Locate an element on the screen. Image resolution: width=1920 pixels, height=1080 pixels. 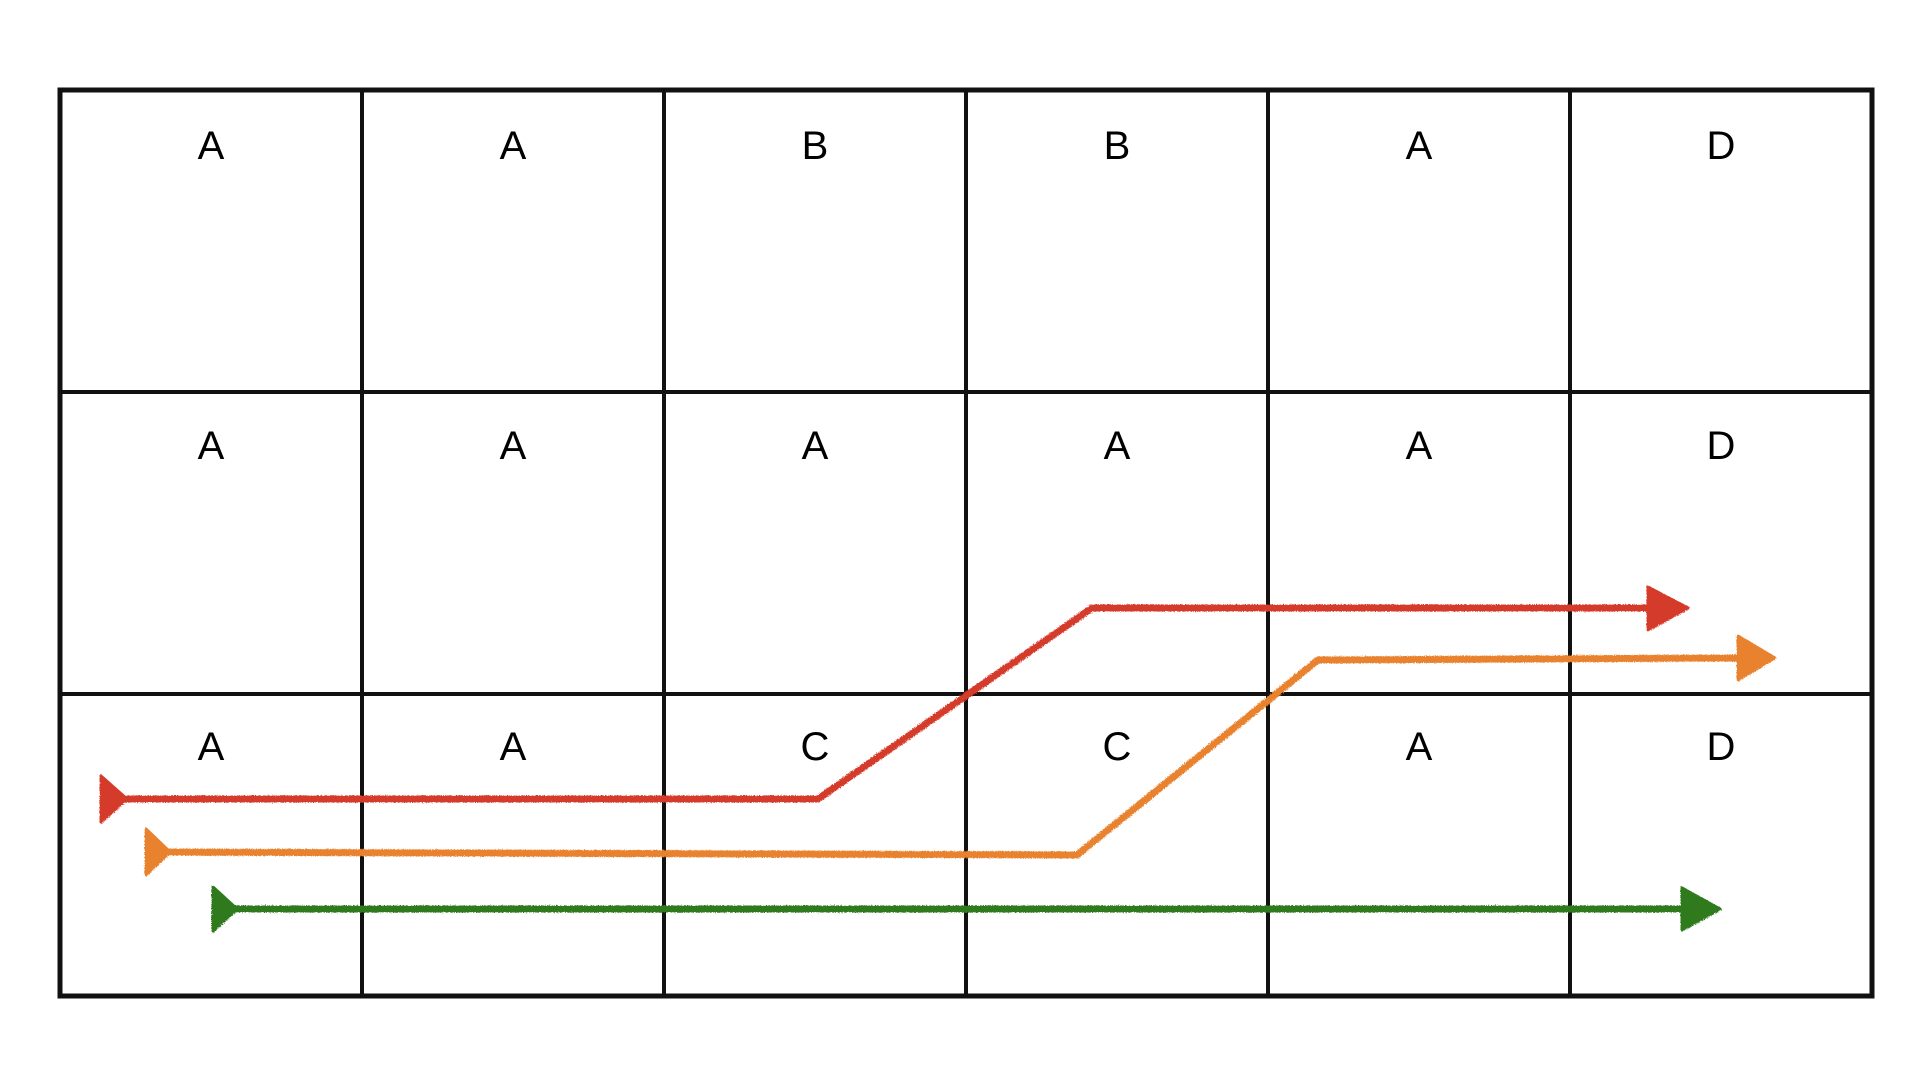
orange-arrow-head is located at coordinates (1756, 658).